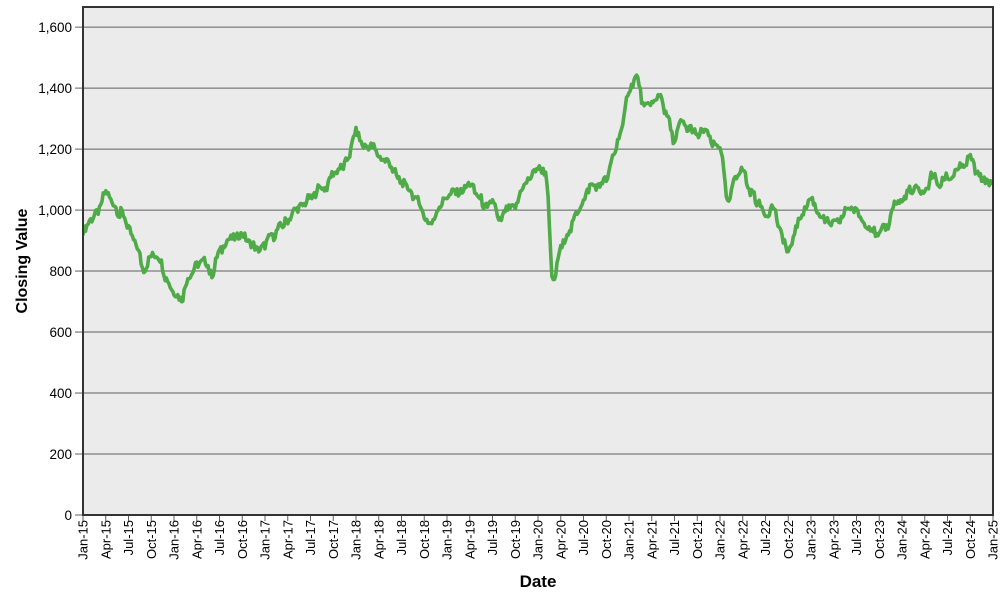  Describe the element at coordinates (924, 539) in the screenshot. I see `x-tick-label: Apr-24` at that location.